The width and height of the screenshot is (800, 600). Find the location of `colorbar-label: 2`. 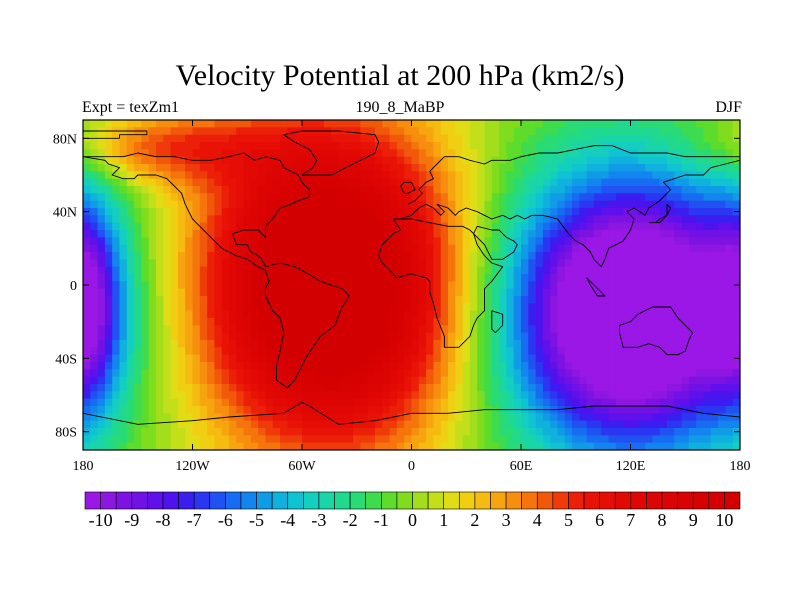

colorbar-label: 2 is located at coordinates (474, 520).